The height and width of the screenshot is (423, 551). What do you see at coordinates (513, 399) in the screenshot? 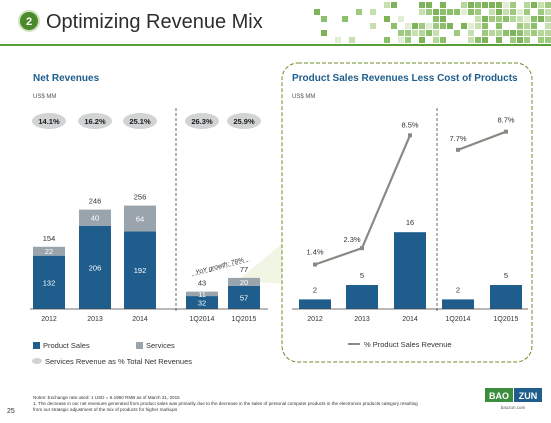
I see `baozun-logo: BAO ZUN baozun.com` at bounding box center [513, 399].